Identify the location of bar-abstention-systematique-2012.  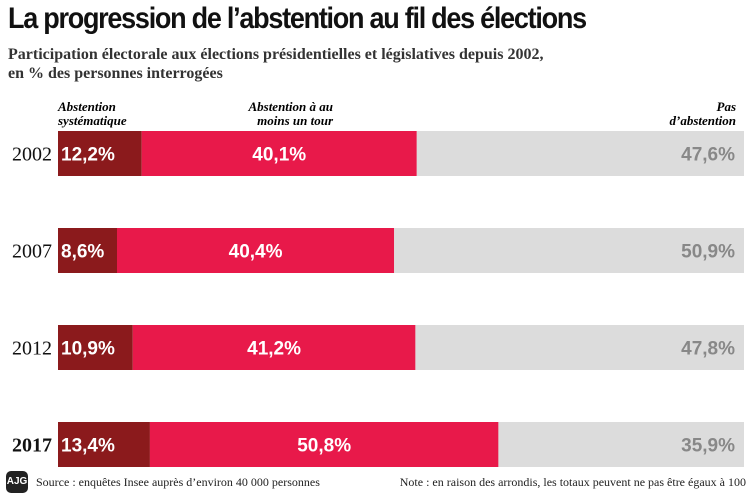
(95, 347).